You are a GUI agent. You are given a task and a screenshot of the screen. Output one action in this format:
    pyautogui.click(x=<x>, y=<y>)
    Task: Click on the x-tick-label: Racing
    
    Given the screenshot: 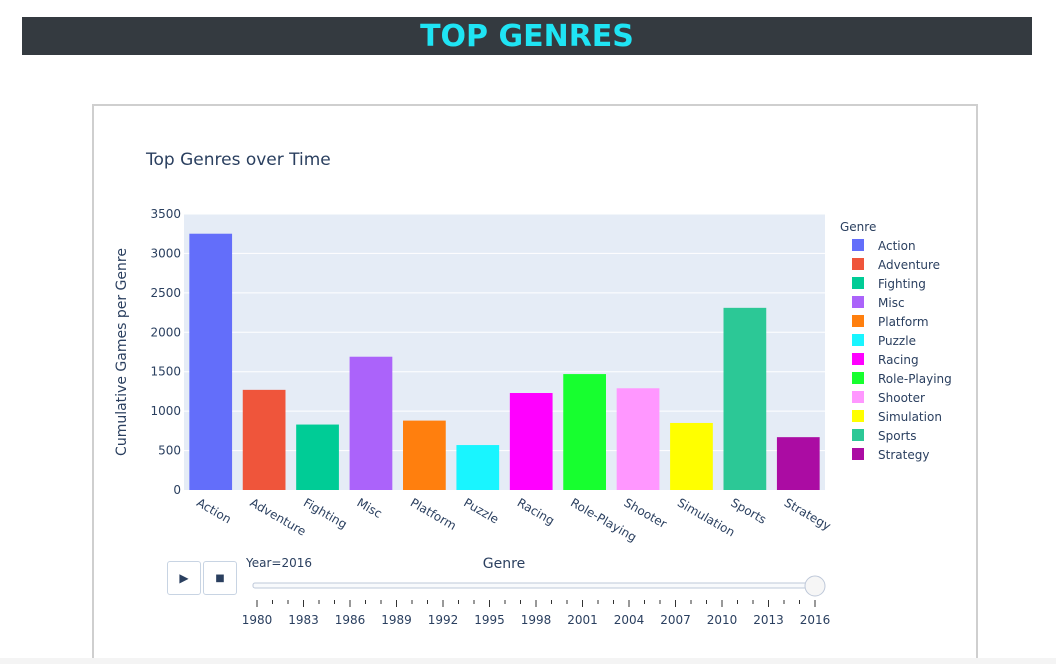 What is the action you would take?
    pyautogui.click(x=536, y=511)
    